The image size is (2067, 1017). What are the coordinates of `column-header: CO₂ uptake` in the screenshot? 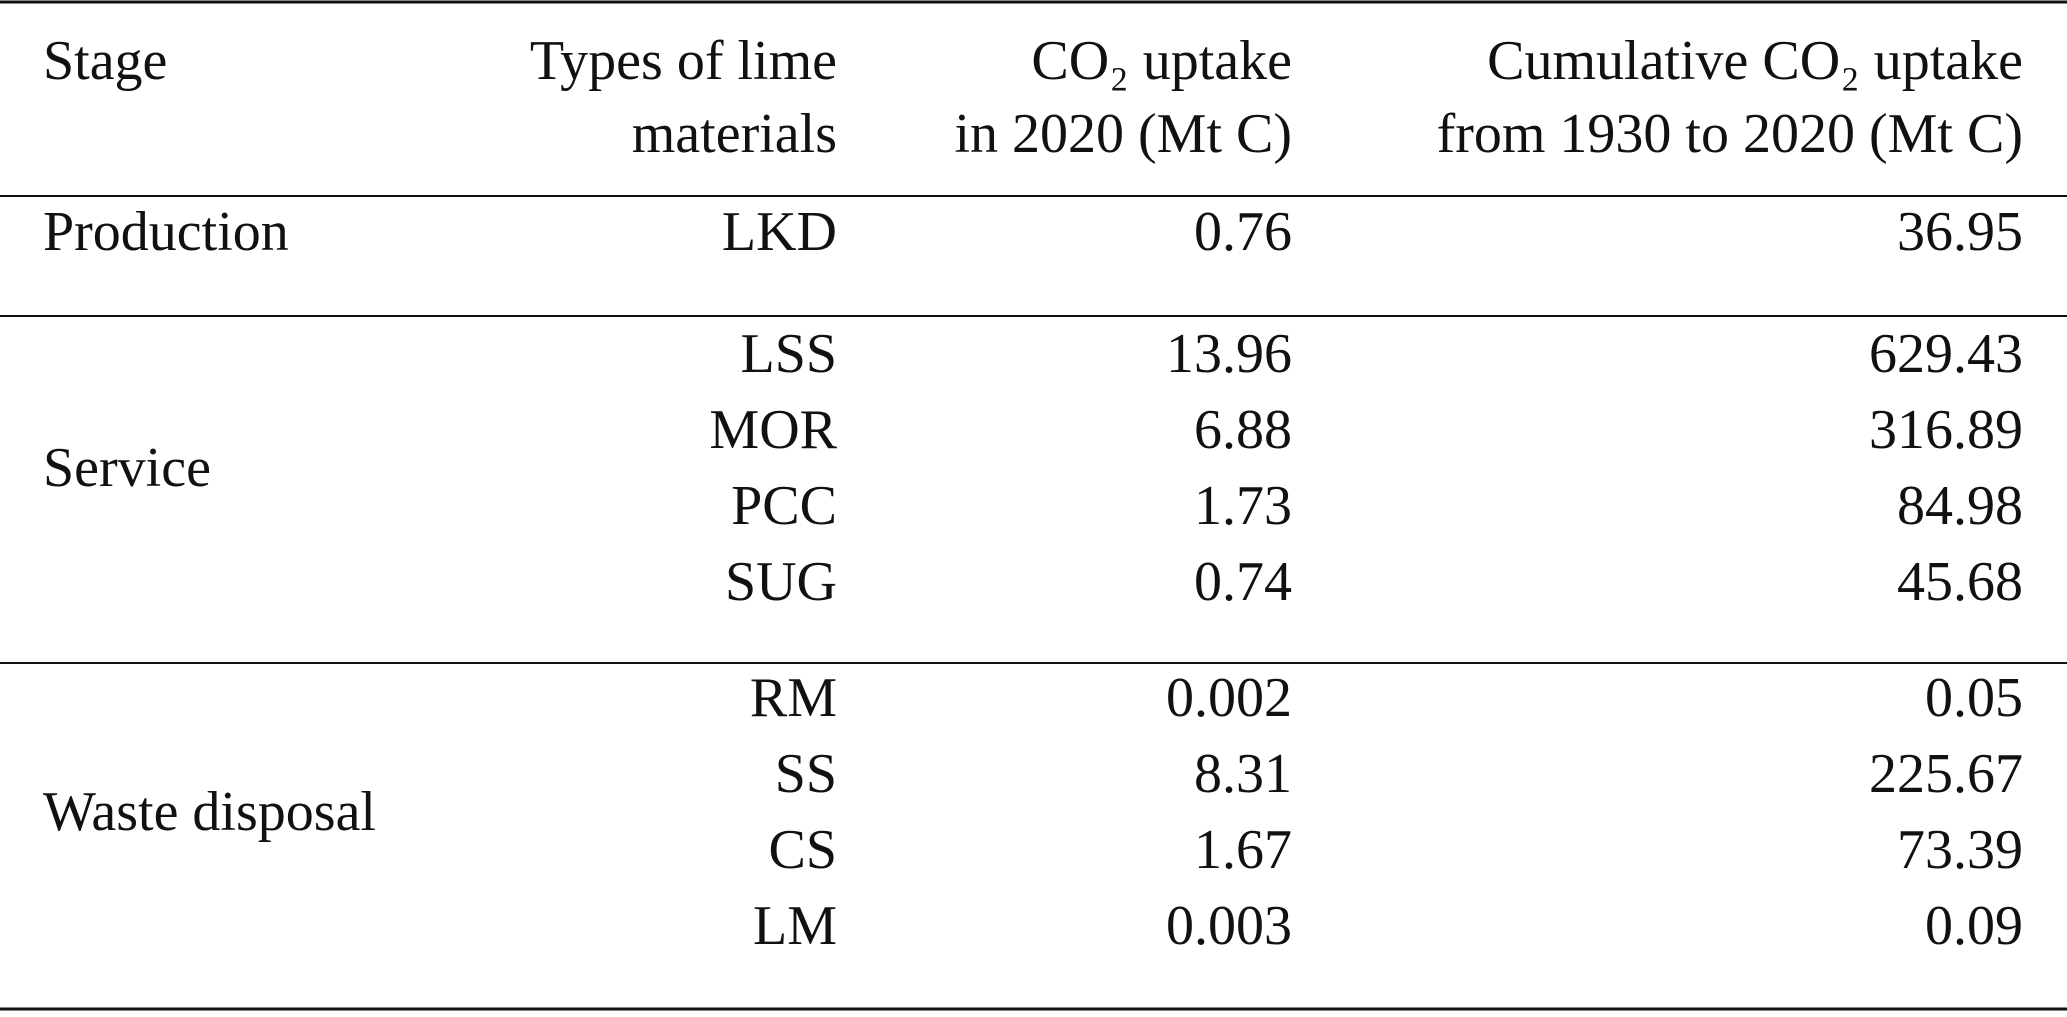 It's located at (1161, 61).